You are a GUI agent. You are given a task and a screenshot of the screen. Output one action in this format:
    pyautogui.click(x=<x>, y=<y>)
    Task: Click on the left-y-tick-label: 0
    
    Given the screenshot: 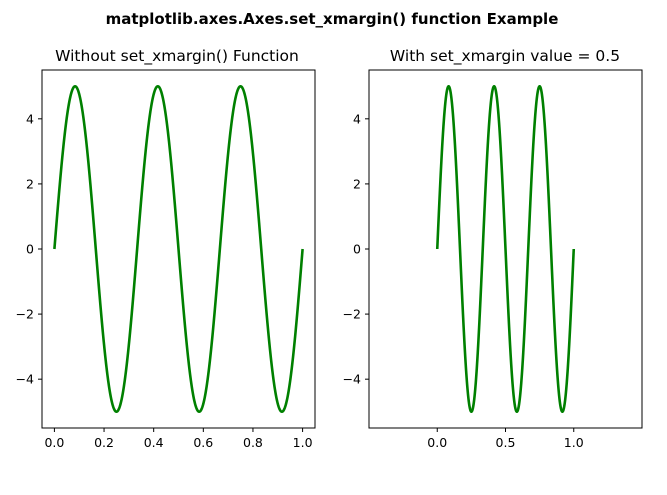 What is the action you would take?
    pyautogui.click(x=30, y=249)
    